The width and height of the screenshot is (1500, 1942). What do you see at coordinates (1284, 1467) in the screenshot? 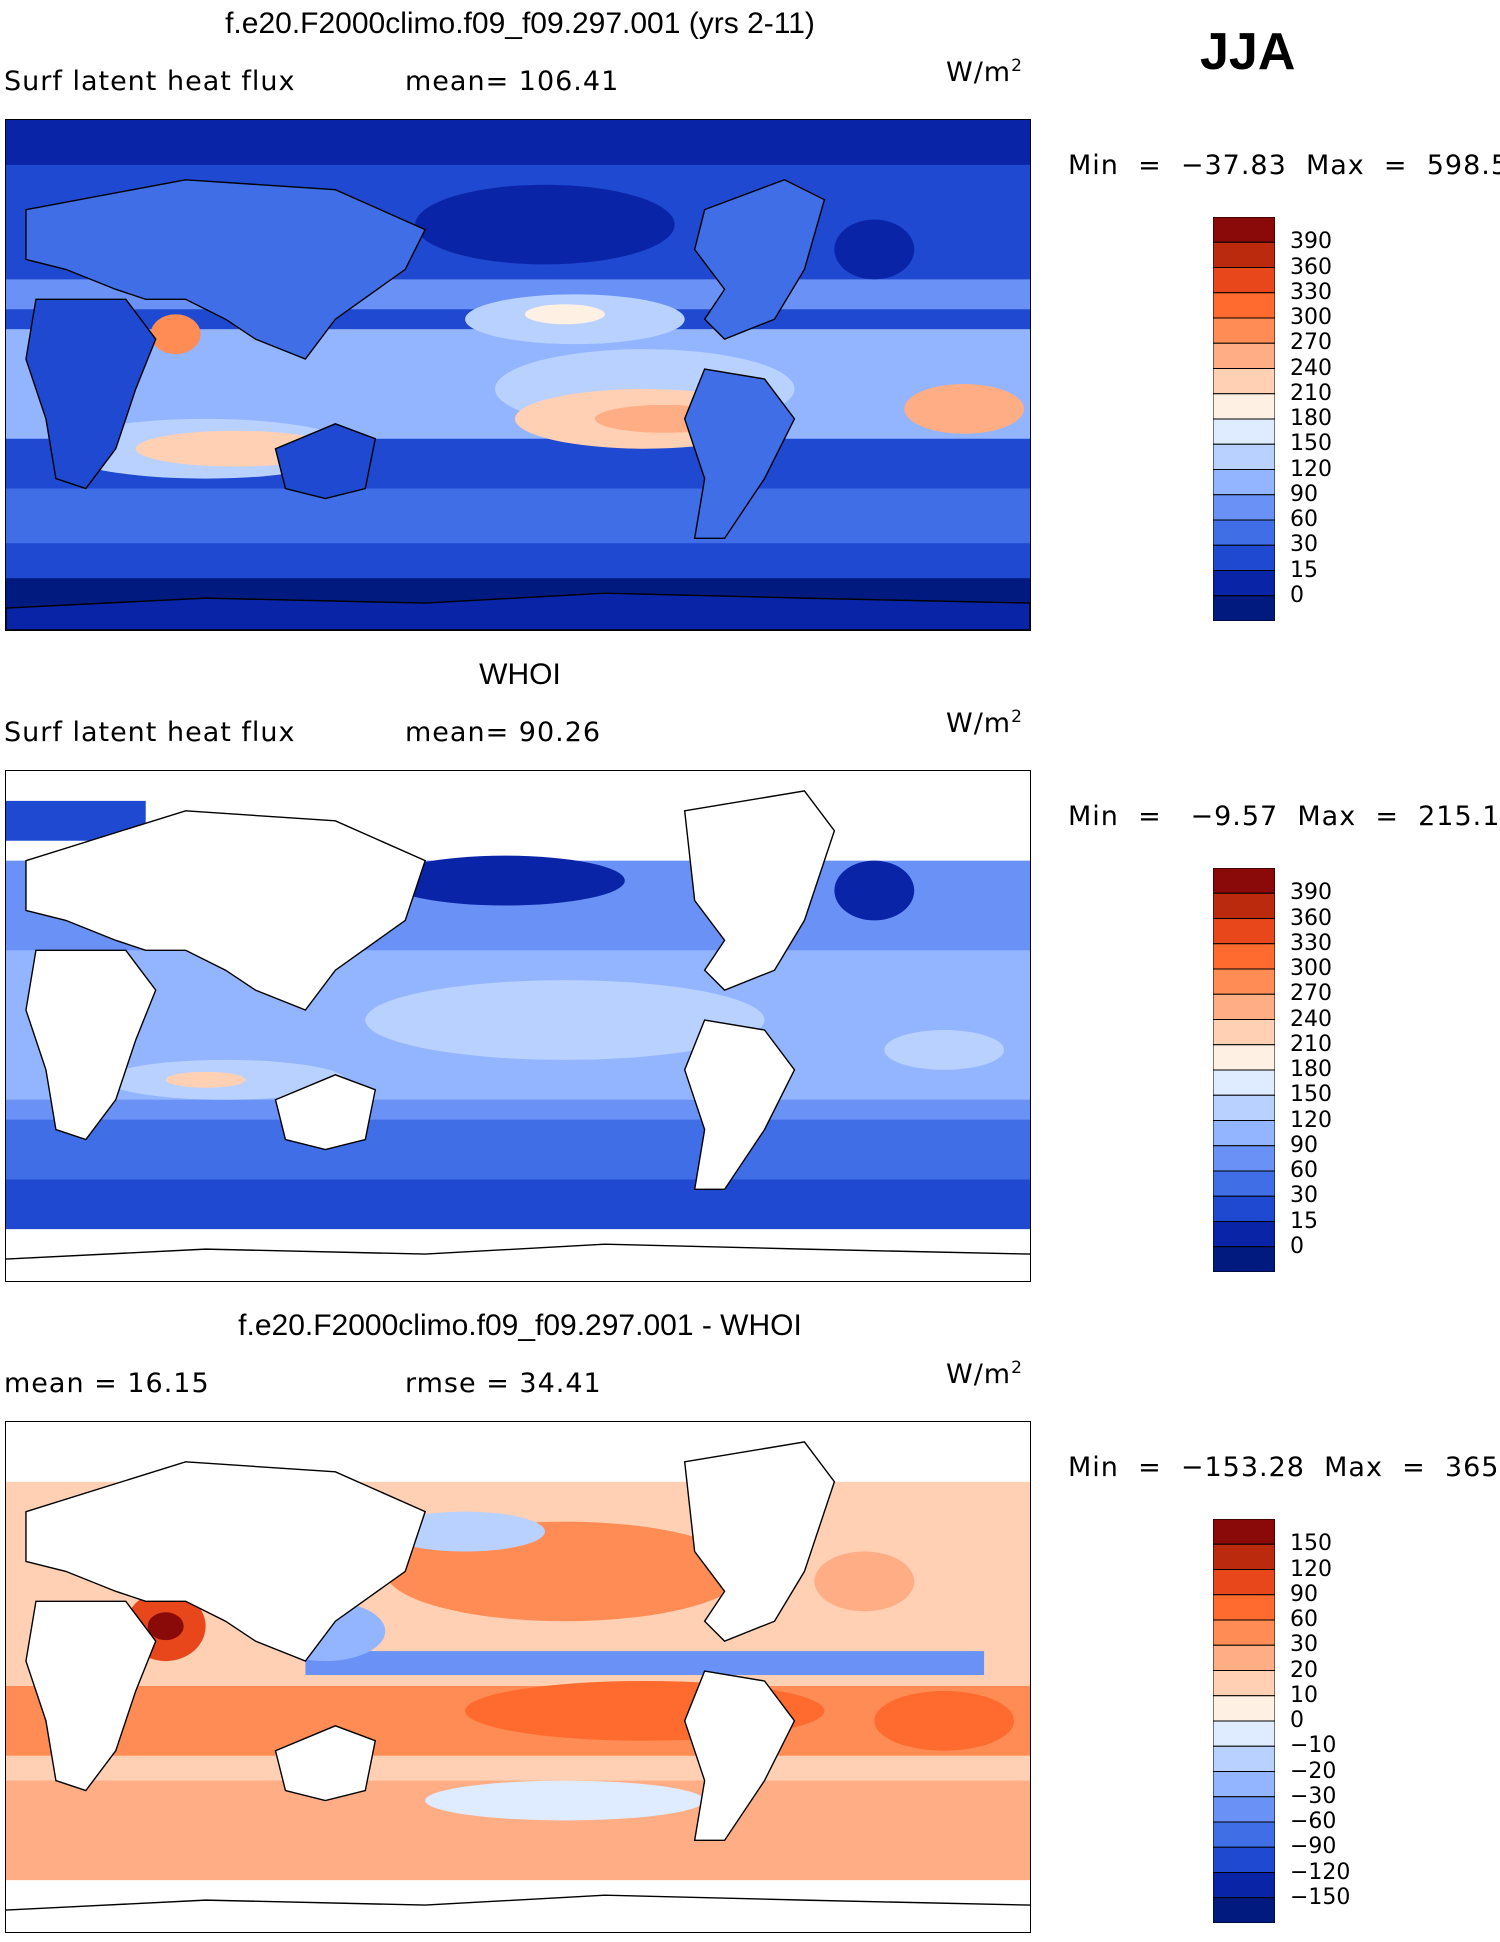
I see `min-max-readout: Min = −153.28 Max = 365.63` at bounding box center [1284, 1467].